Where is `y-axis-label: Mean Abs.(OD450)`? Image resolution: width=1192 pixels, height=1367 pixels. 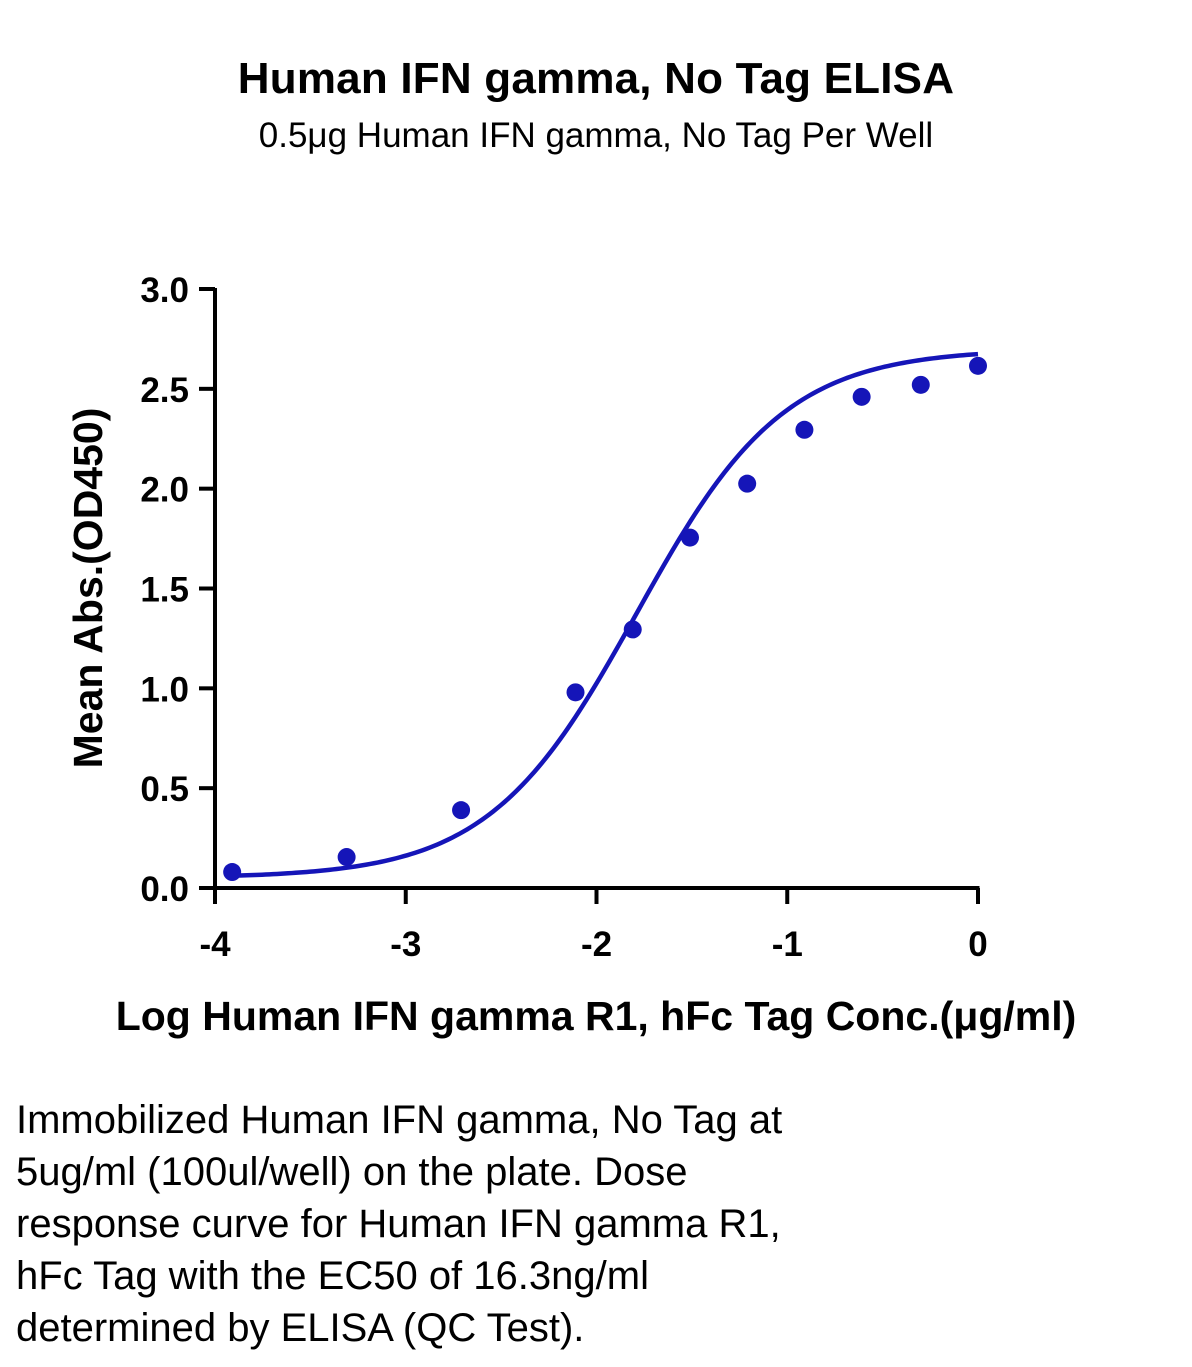 y-axis-label: Mean Abs.(OD450) is located at coordinates (88, 588).